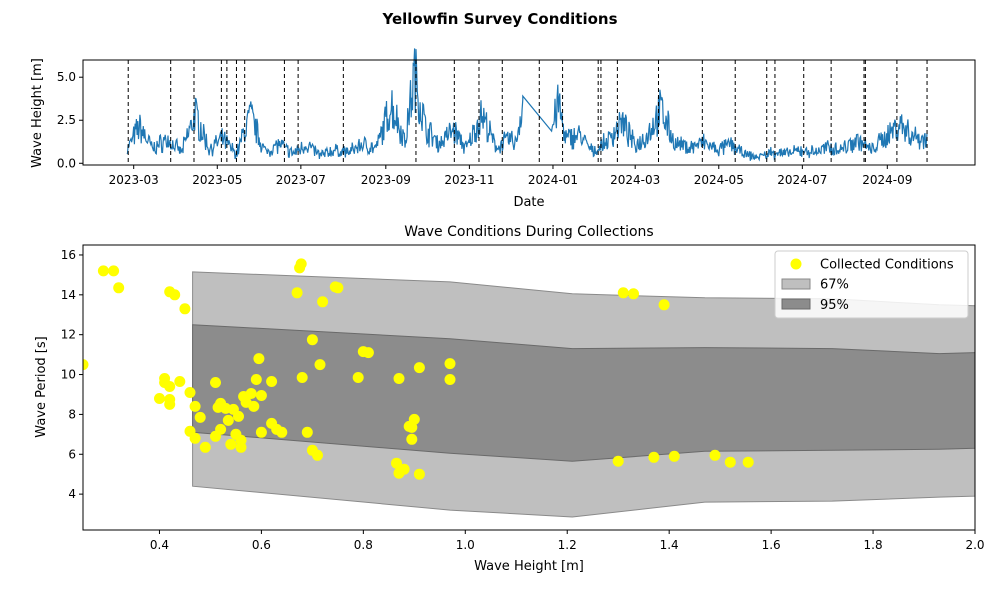  I want to click on x-tick-label: 2024-03, so click(635, 180).